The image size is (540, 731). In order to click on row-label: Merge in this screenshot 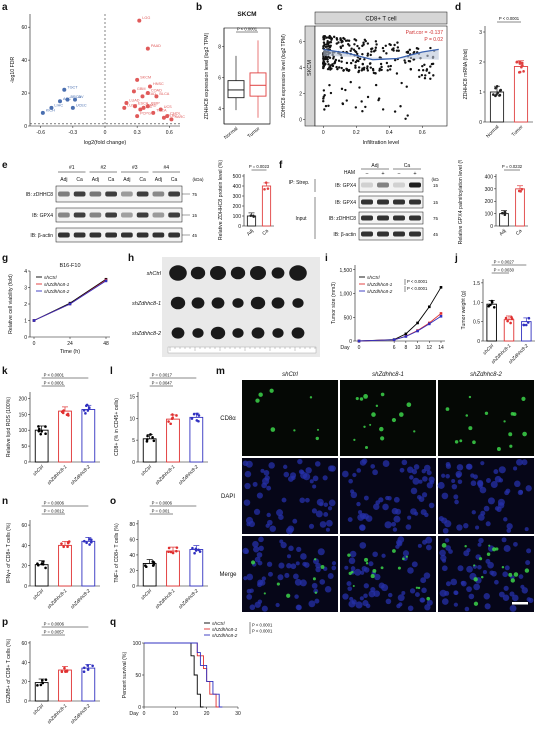, I will do `click(228, 575)`.